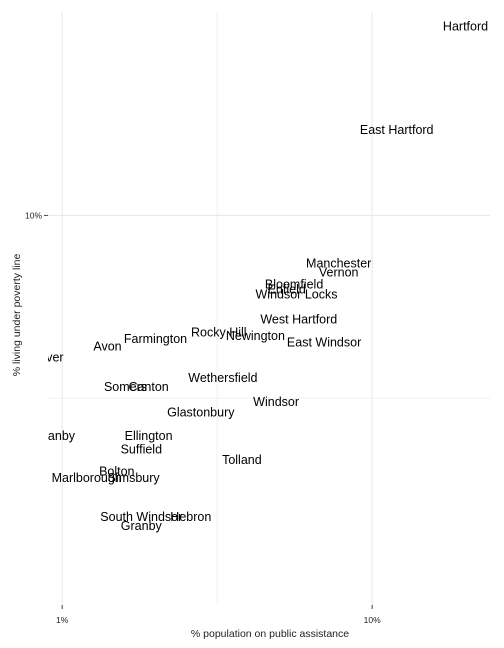  What do you see at coordinates (149, 436) in the screenshot?
I see `point-label: Ellington` at bounding box center [149, 436].